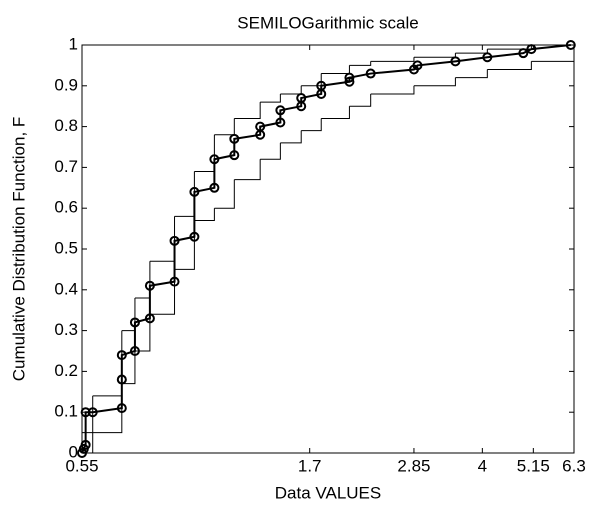 This screenshot has width=590, height=510. I want to click on y-tick-label: 0.3, so click(66, 329).